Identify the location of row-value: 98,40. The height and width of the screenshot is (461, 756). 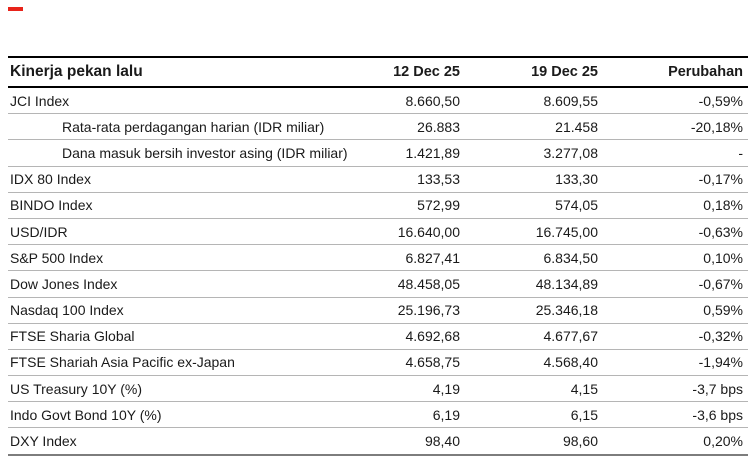
(414, 441).